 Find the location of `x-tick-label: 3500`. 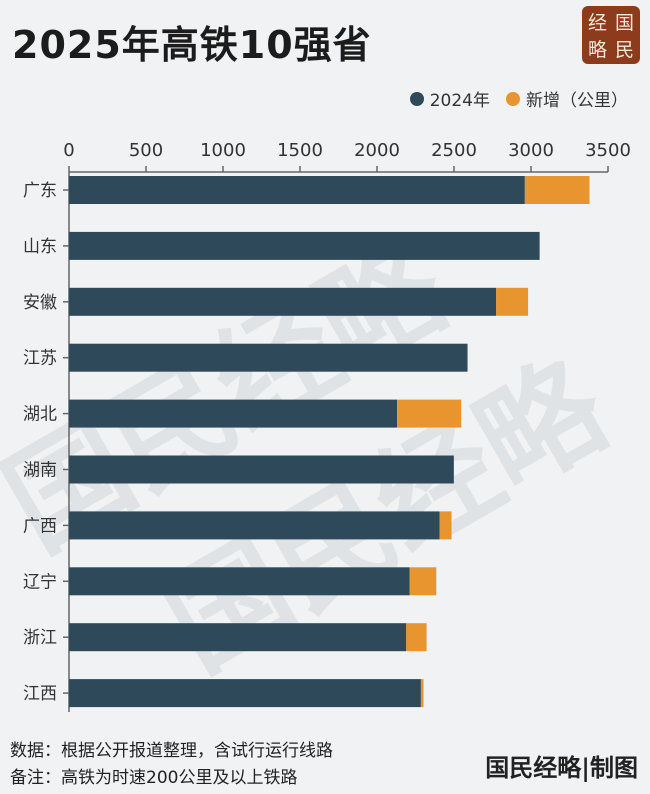

x-tick-label: 3500 is located at coordinates (608, 150).